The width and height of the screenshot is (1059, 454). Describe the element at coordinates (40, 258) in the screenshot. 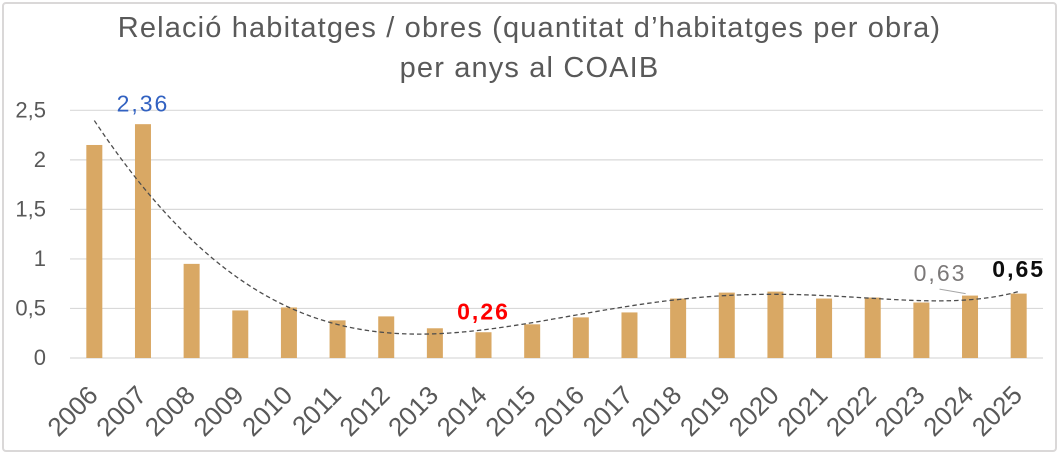

I see `y-axis-tick-label: 1` at that location.